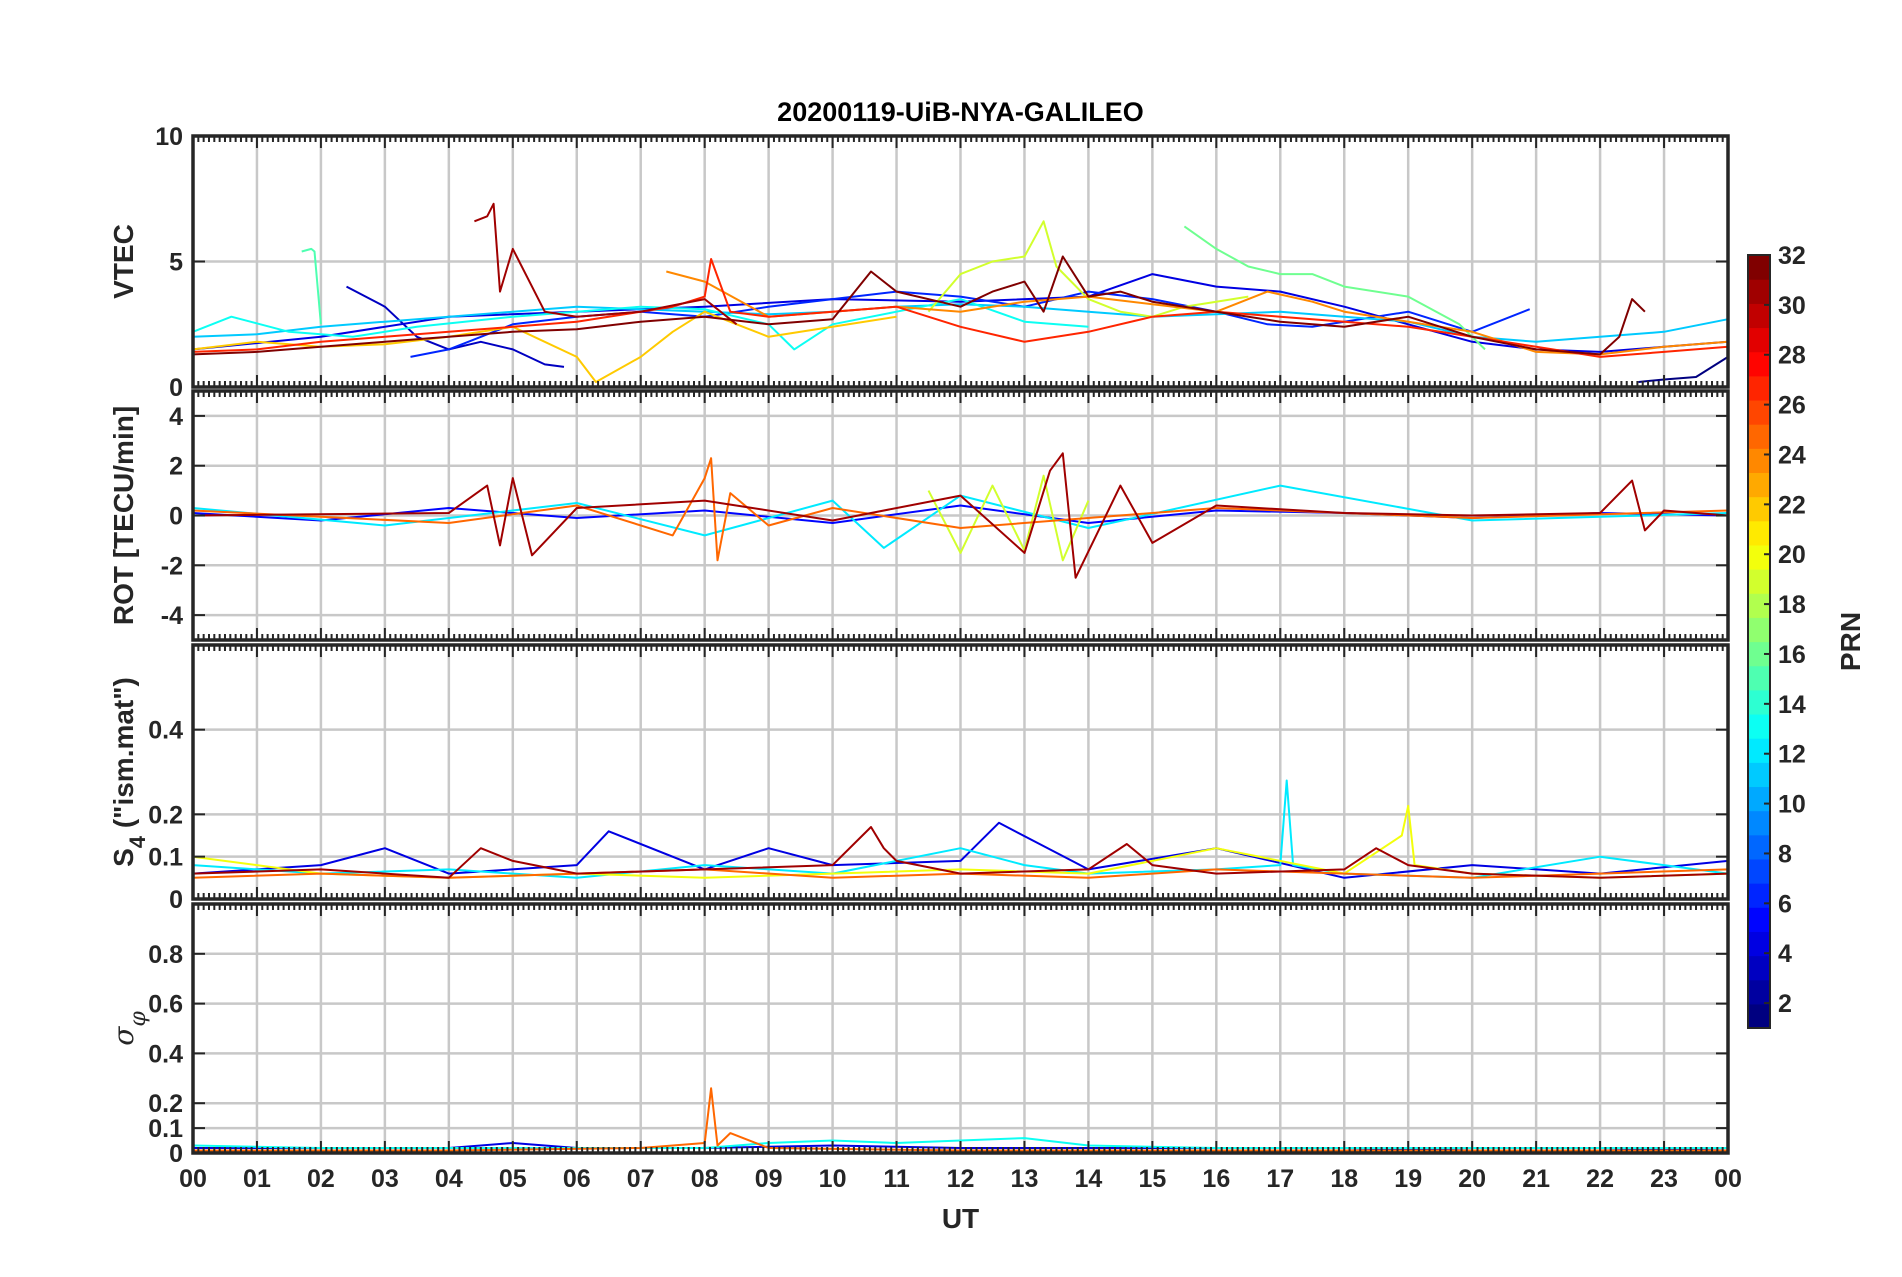  Describe the element at coordinates (1792, 805) in the screenshot. I see `colorbar-tick-label: 10` at that location.